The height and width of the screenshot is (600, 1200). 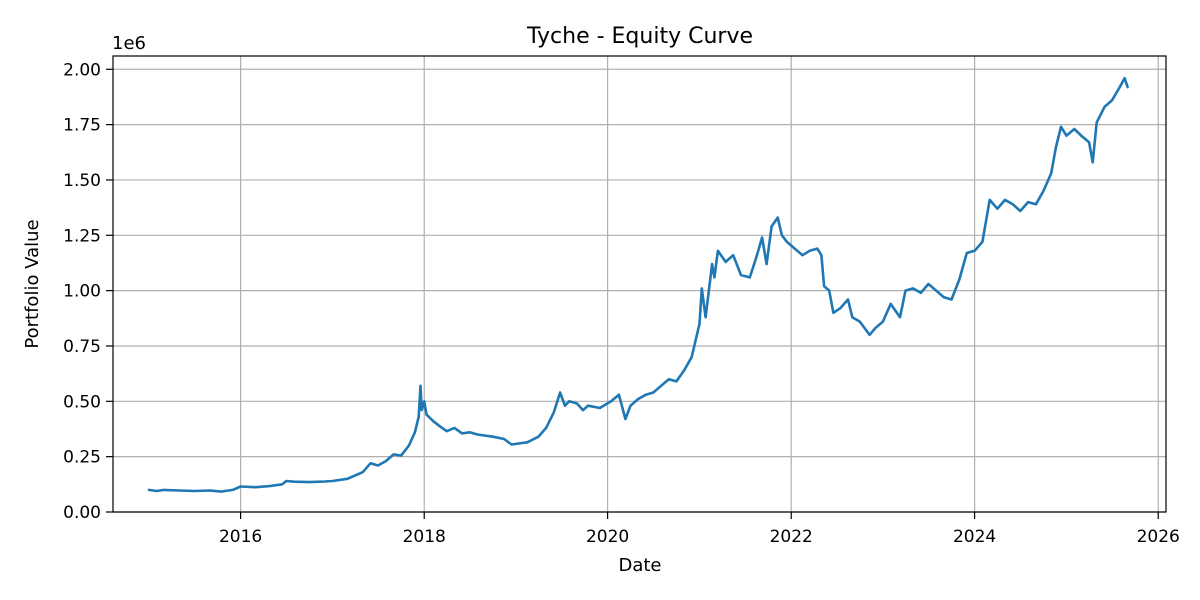 I want to click on y-tick-label: 0.50, so click(x=82, y=402).